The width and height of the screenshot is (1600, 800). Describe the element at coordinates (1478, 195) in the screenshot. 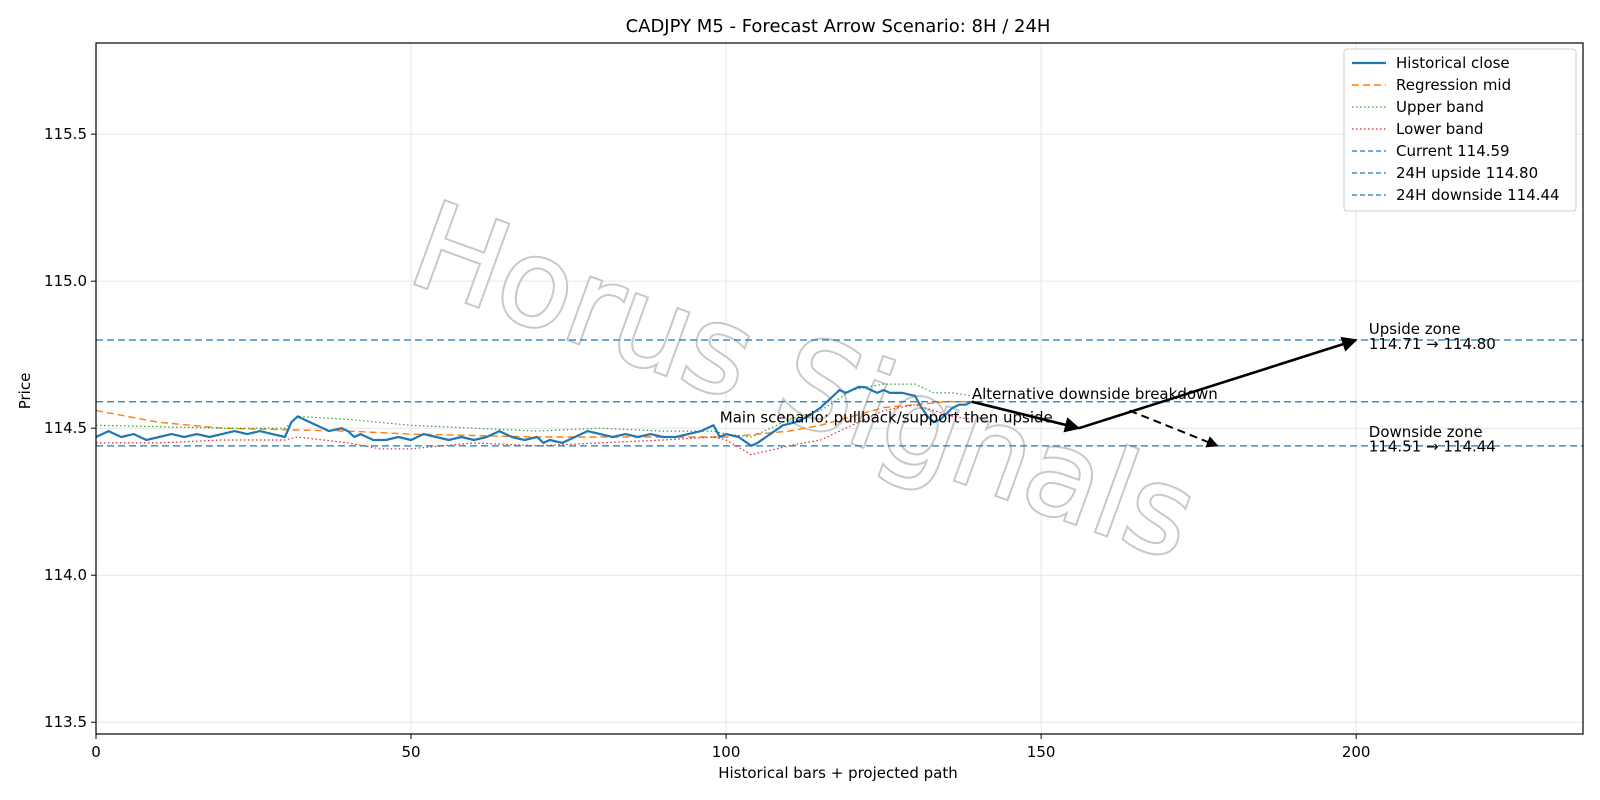

I see `legend-label: 24H downside 114.44` at that location.